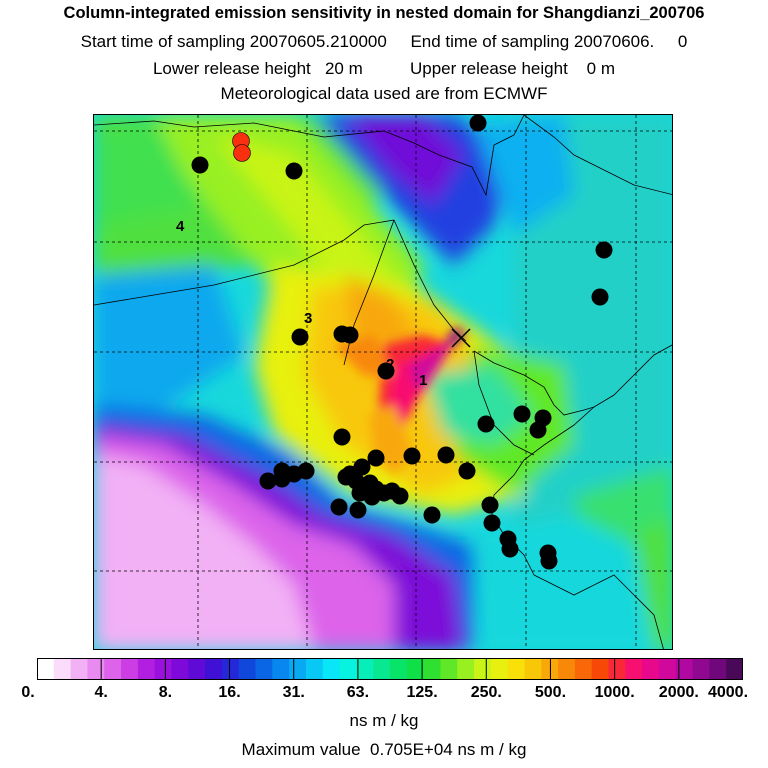 This screenshot has width=768, height=768. Describe the element at coordinates (308, 318) in the screenshot. I see `contour-label-3: 3` at that location.